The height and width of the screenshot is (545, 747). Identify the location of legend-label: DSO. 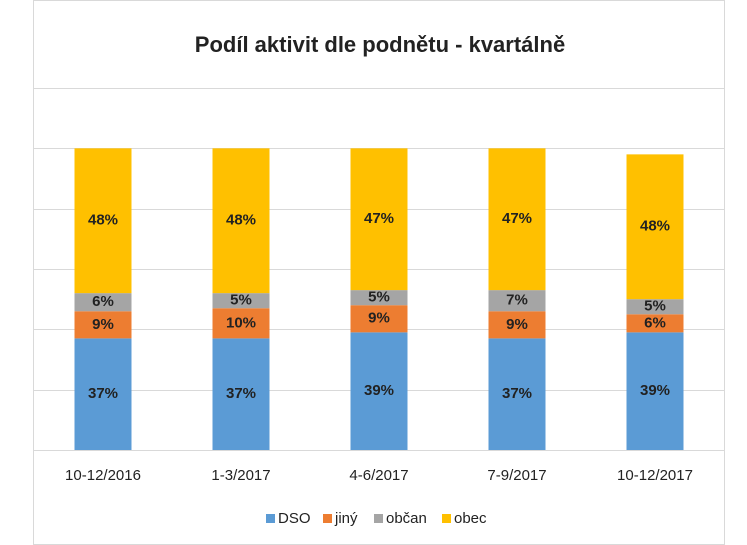
(294, 518).